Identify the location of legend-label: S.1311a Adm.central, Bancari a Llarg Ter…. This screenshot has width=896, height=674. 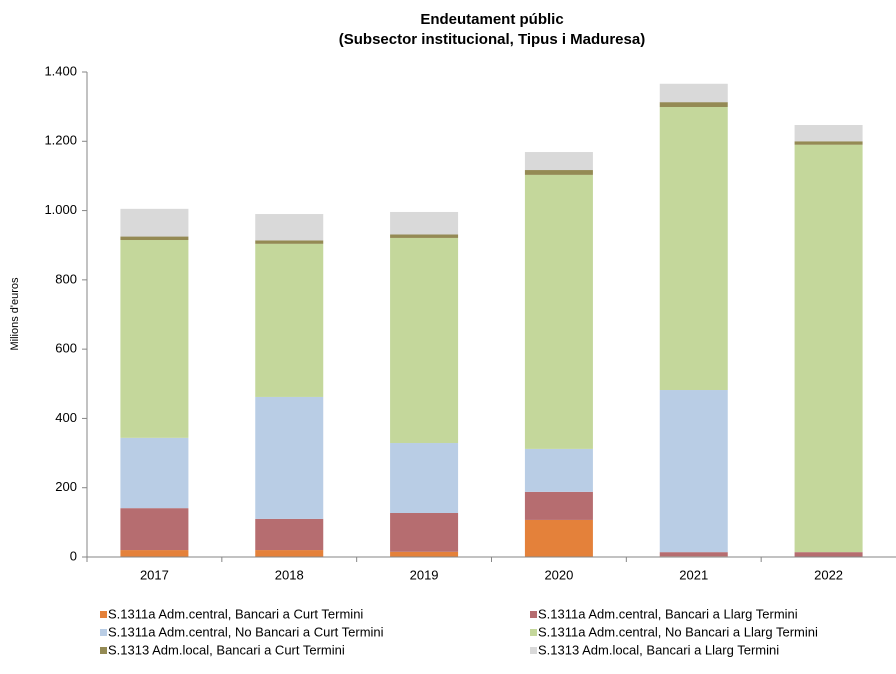
(668, 613).